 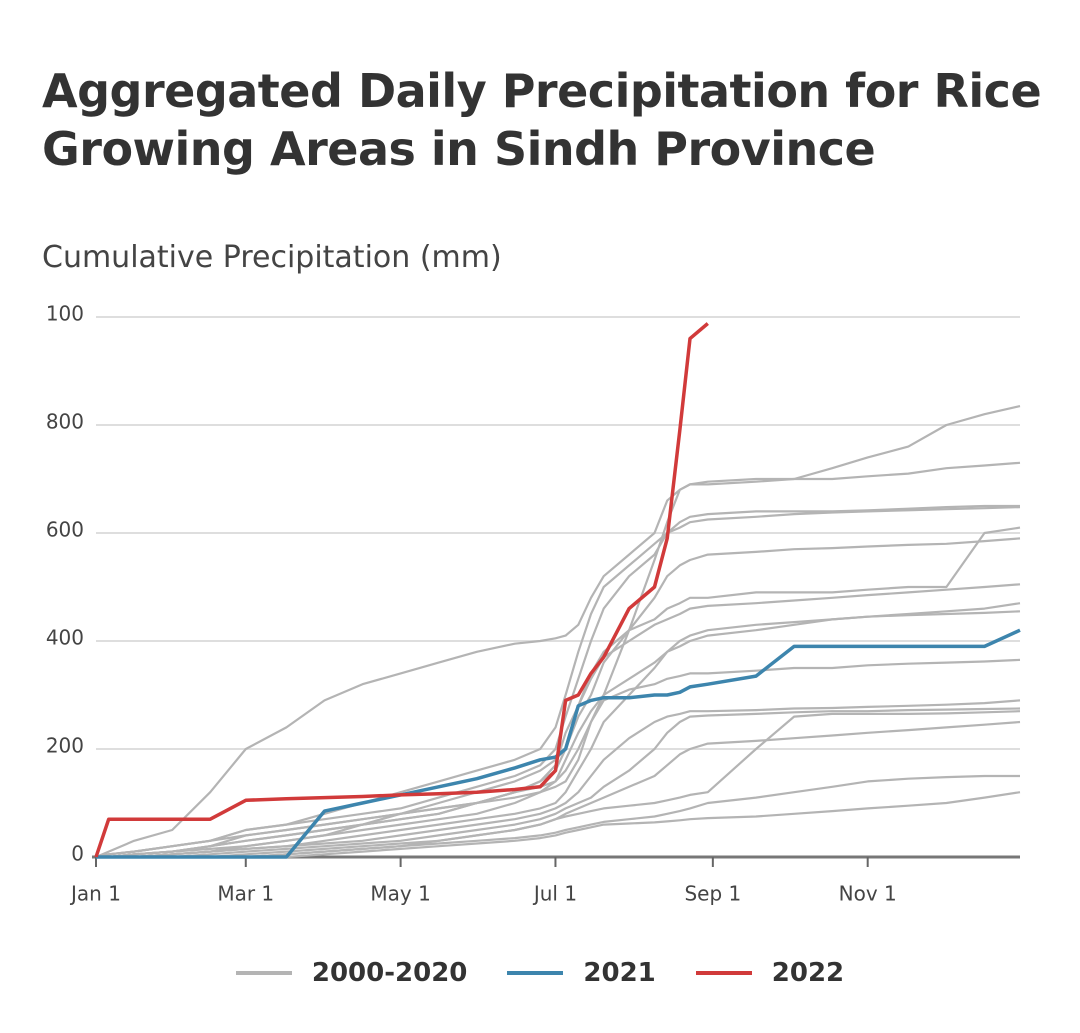 What do you see at coordinates (65, 314) in the screenshot?
I see `y-tick-label: 100` at bounding box center [65, 314].